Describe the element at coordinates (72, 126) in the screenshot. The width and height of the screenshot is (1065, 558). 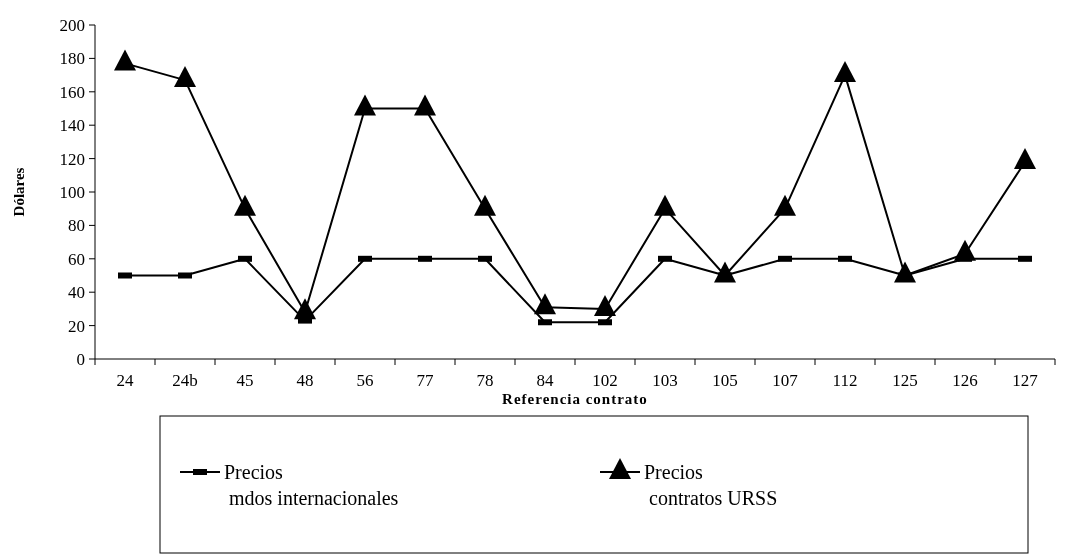
I see `y-tick-label: 140` at that location.